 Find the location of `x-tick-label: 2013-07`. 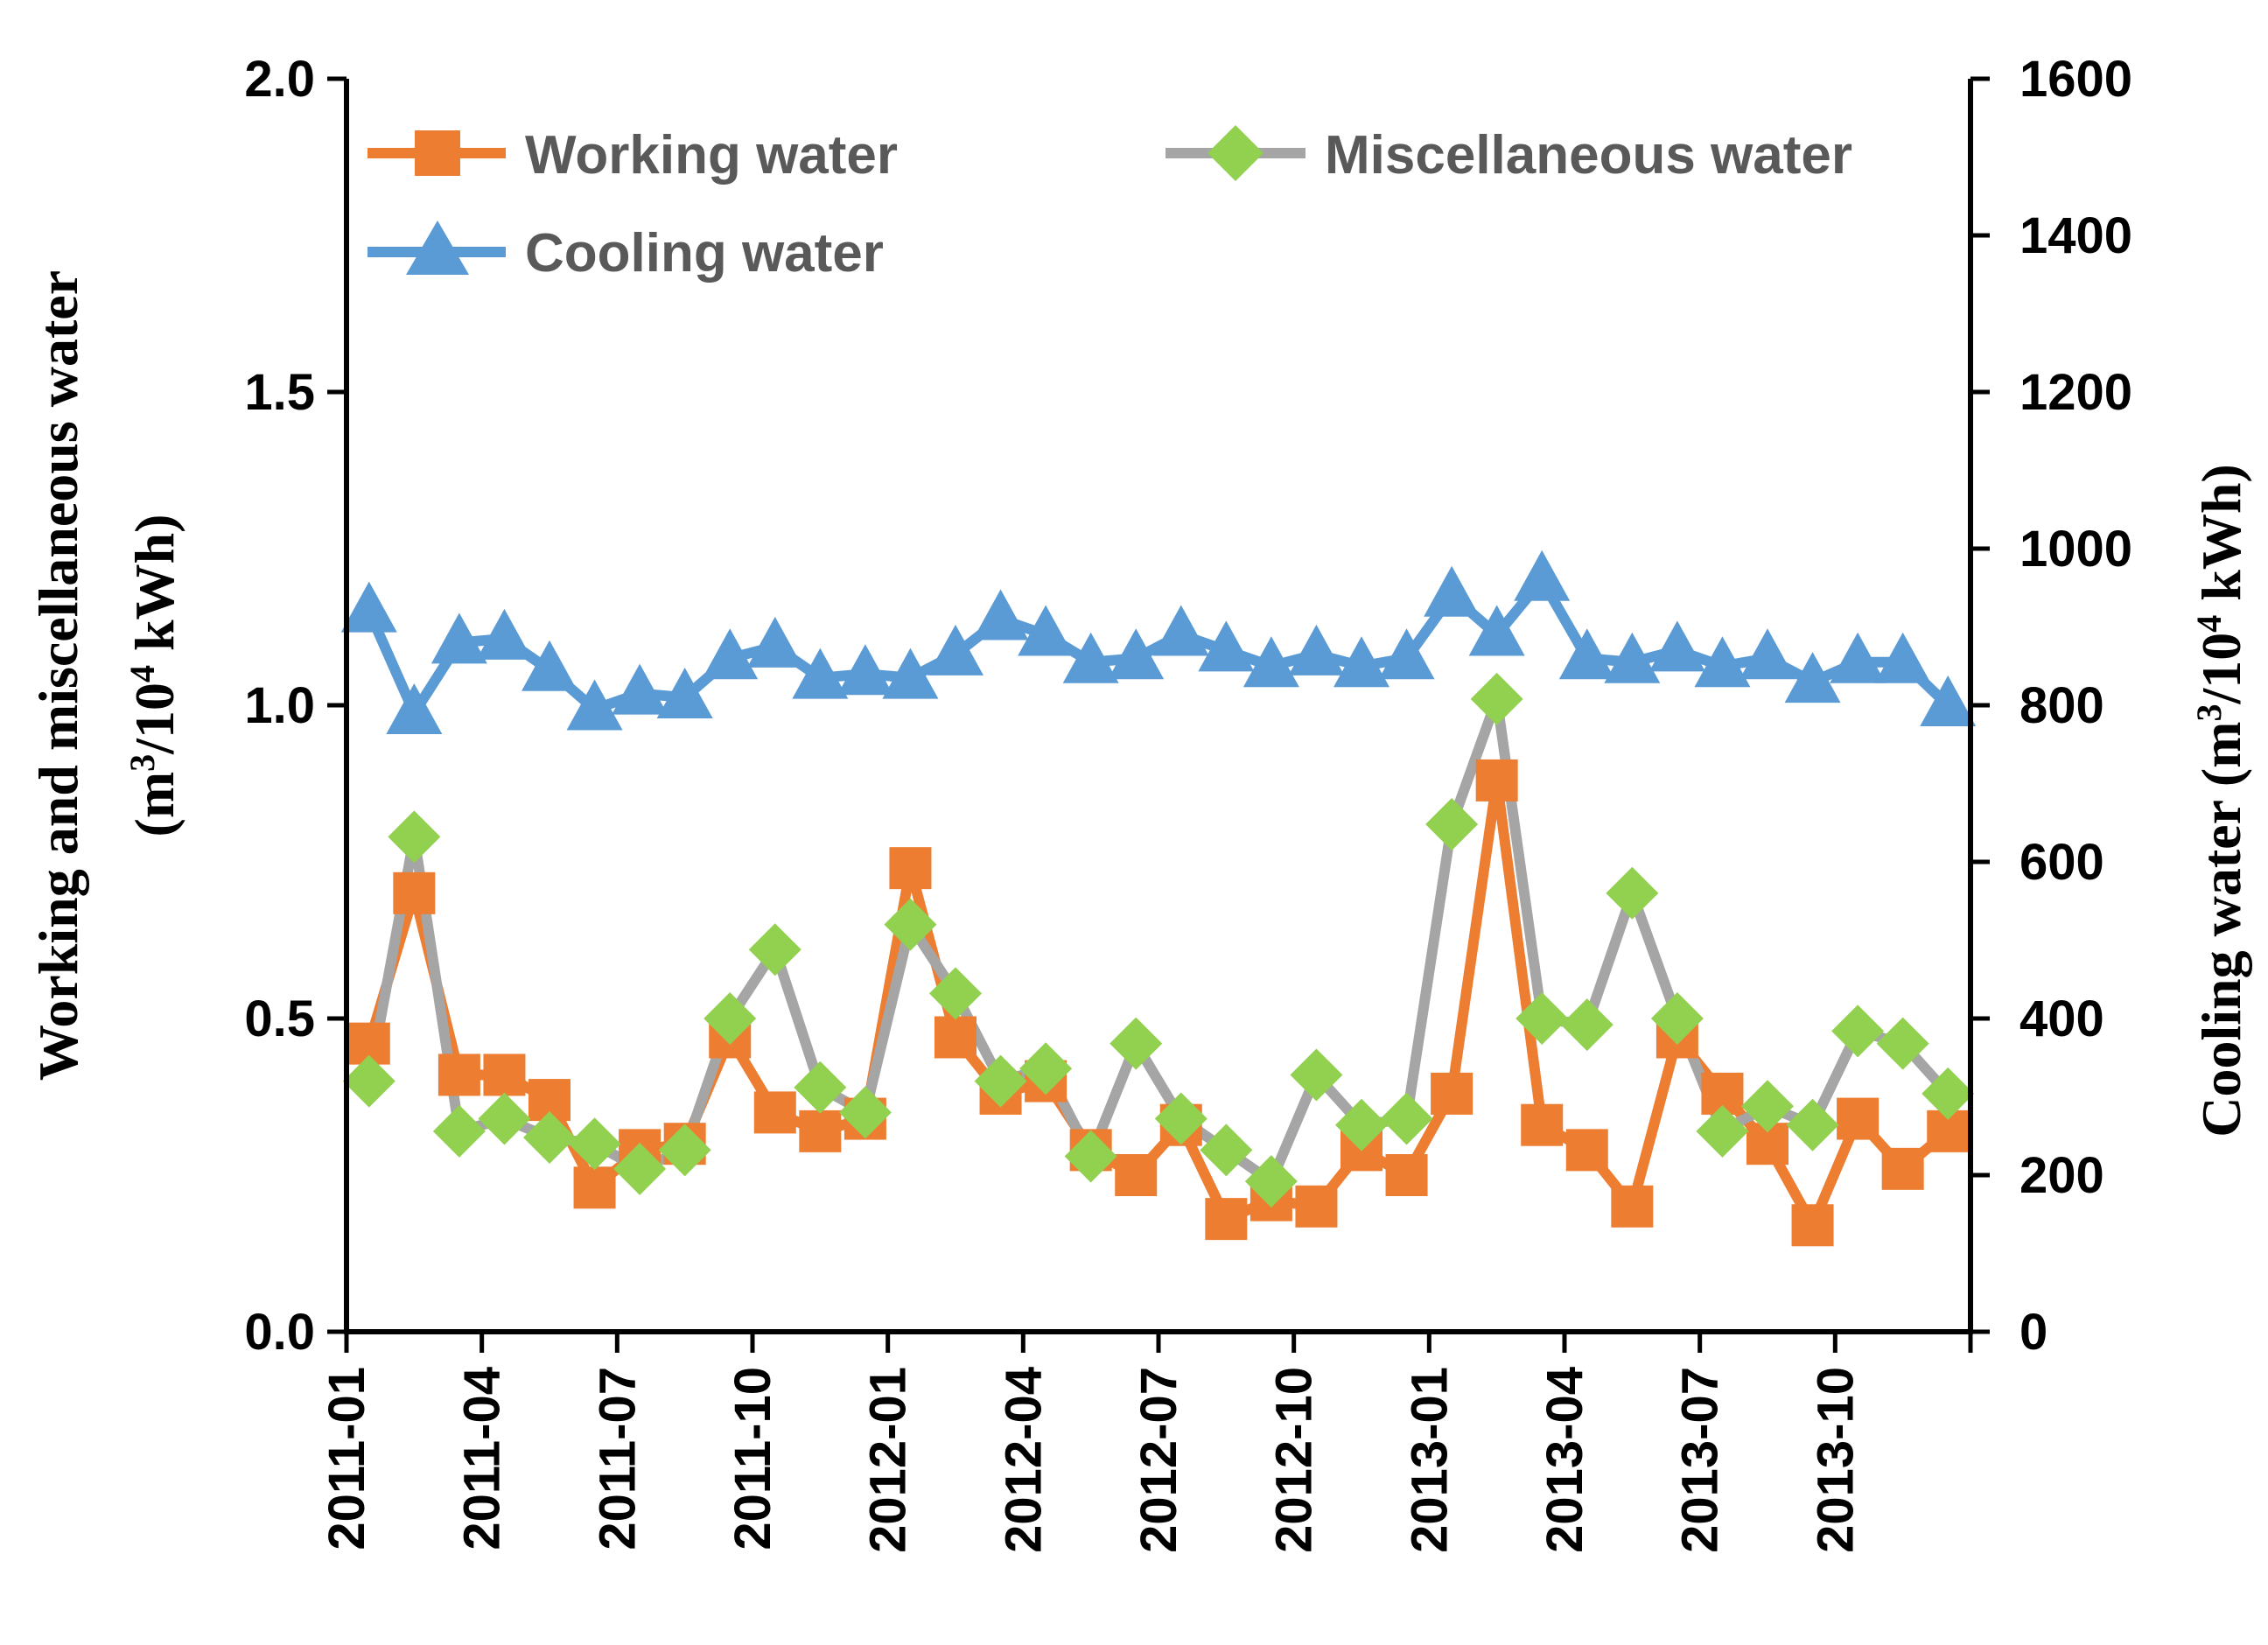

x-tick-label: 2013-07 is located at coordinates (1700, 1460).